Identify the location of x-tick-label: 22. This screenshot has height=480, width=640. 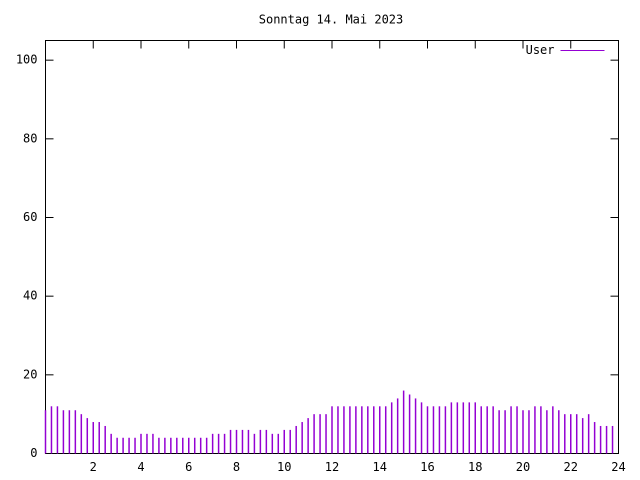
(571, 467).